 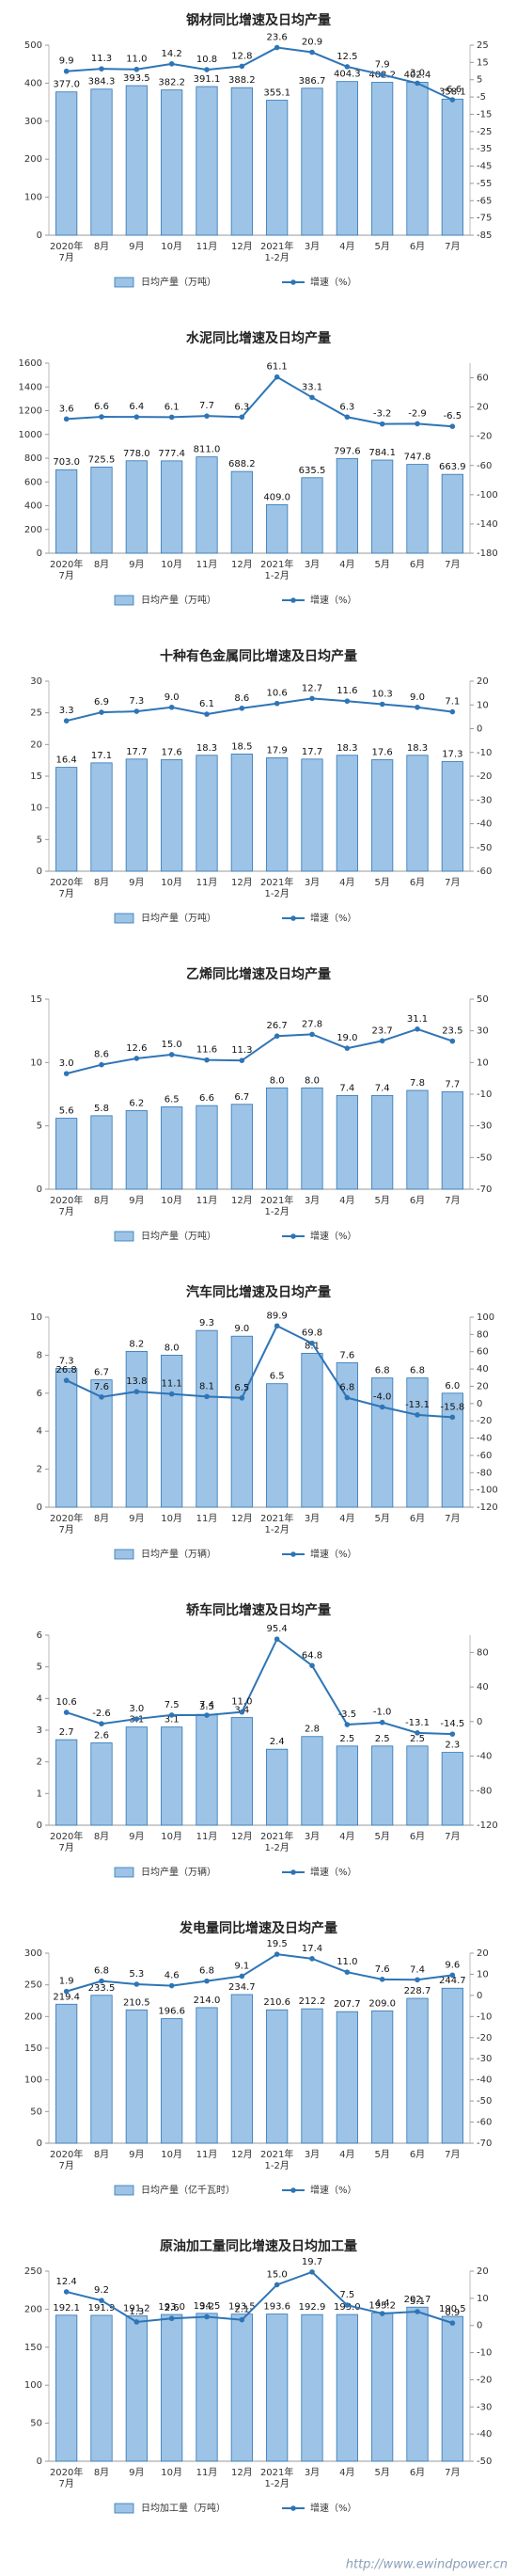 I want to click on bar-value-label: 17.7, so click(x=136, y=752).